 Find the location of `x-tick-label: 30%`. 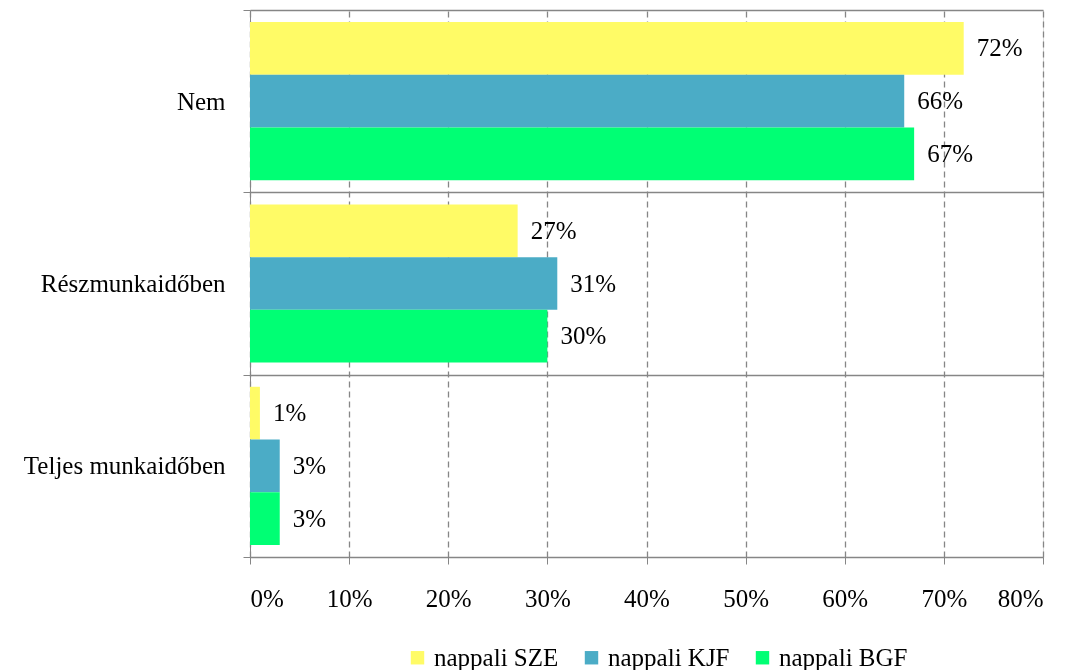

x-tick-label: 30% is located at coordinates (547, 598).